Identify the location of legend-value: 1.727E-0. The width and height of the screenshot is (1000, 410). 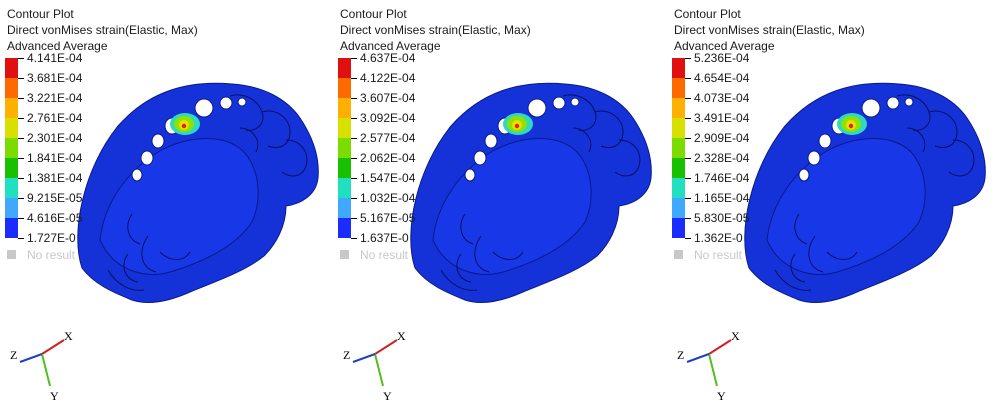
(51, 238).